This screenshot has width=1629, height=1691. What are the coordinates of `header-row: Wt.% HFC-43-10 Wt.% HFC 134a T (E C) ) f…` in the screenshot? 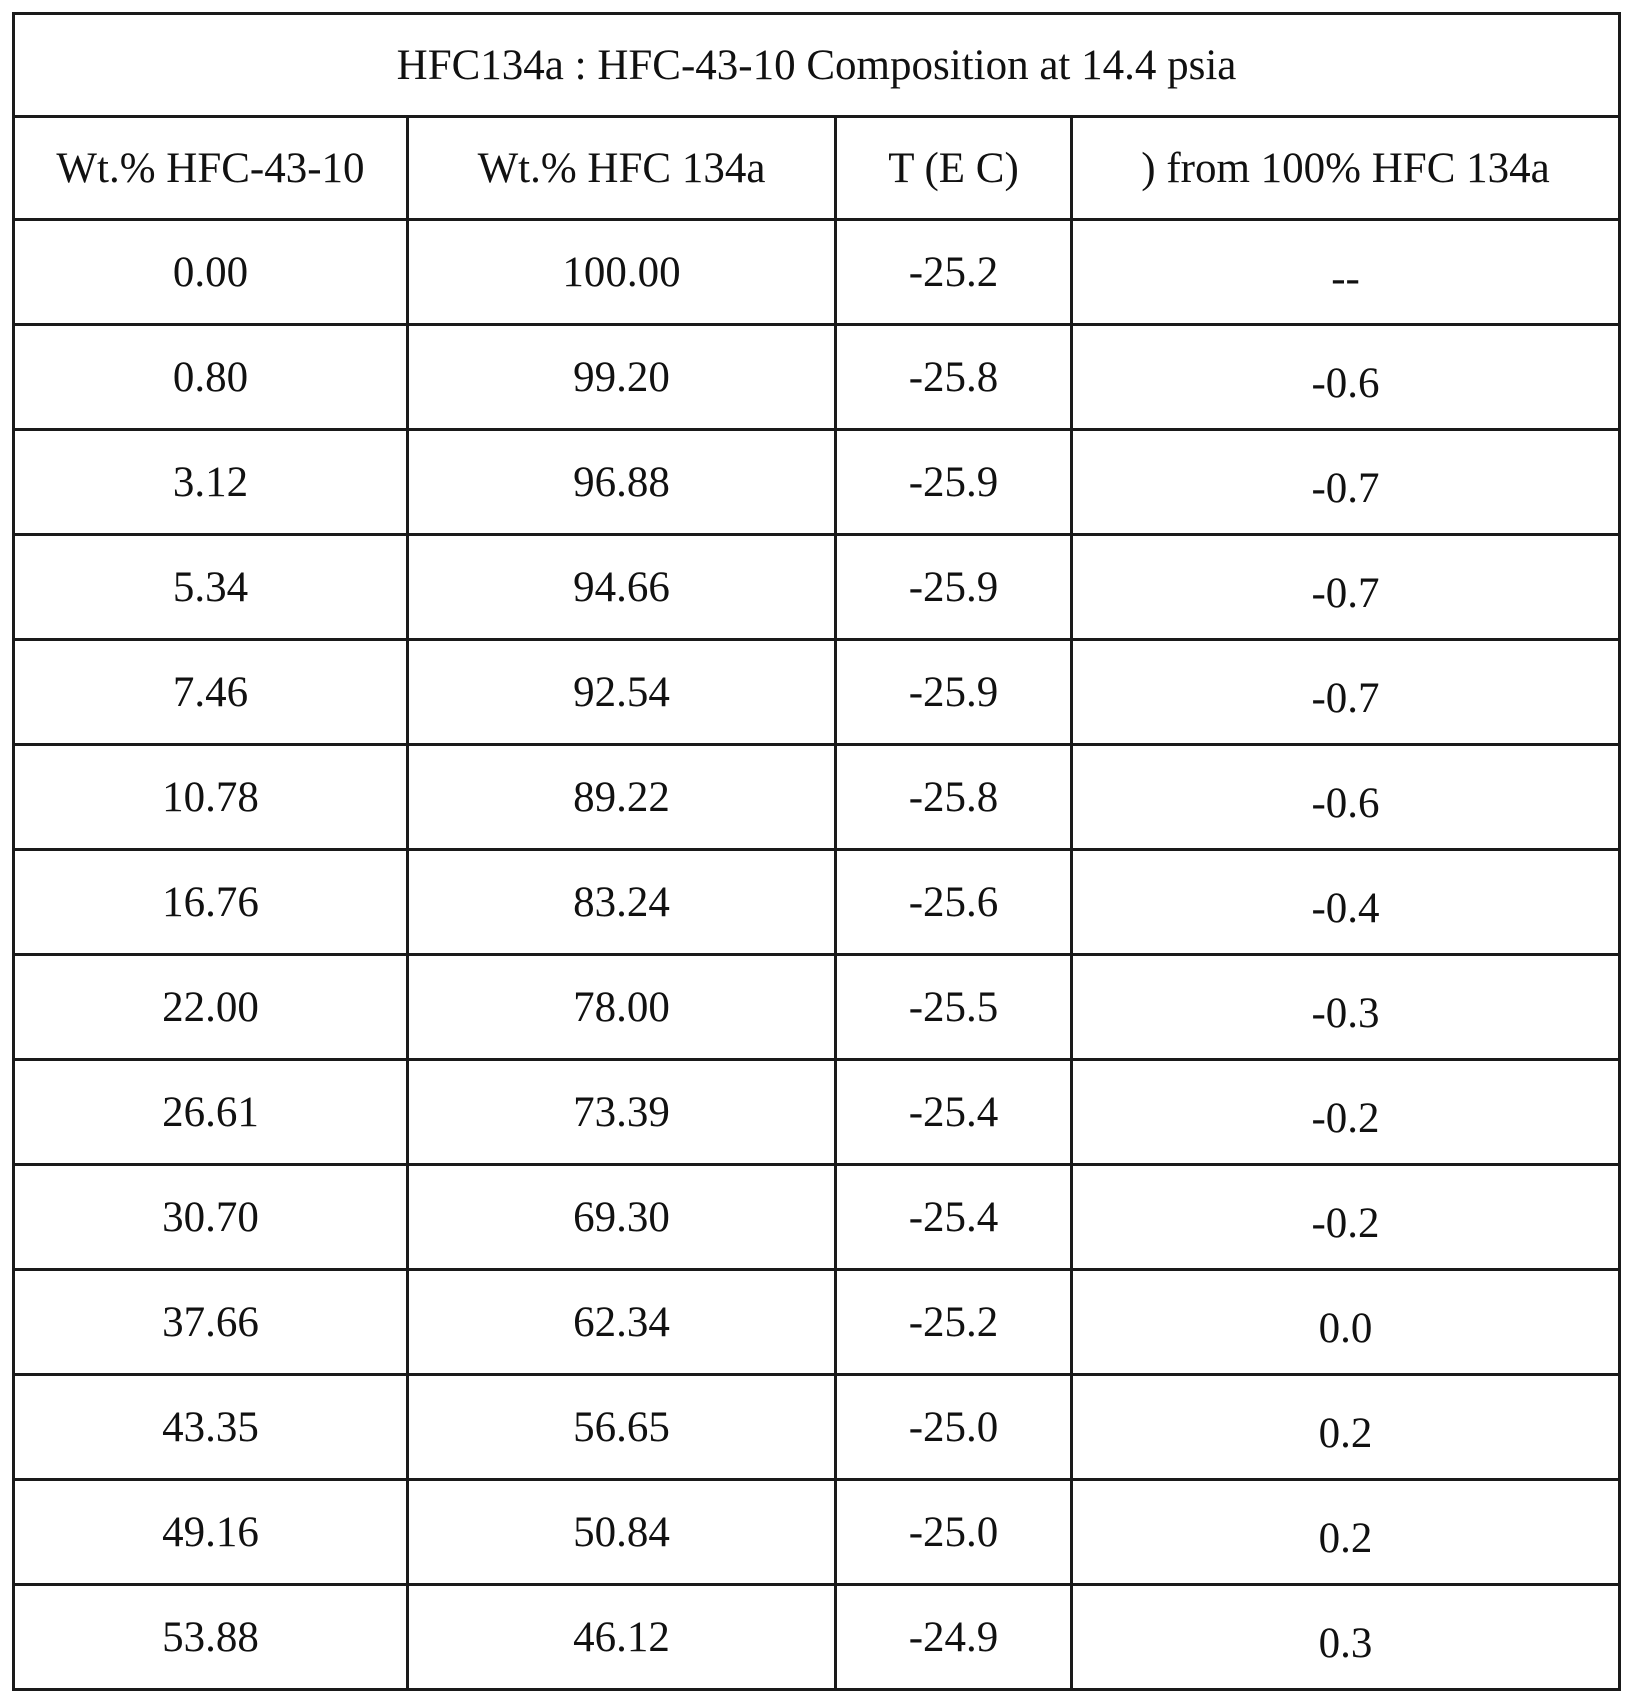 It's located at (817, 168).